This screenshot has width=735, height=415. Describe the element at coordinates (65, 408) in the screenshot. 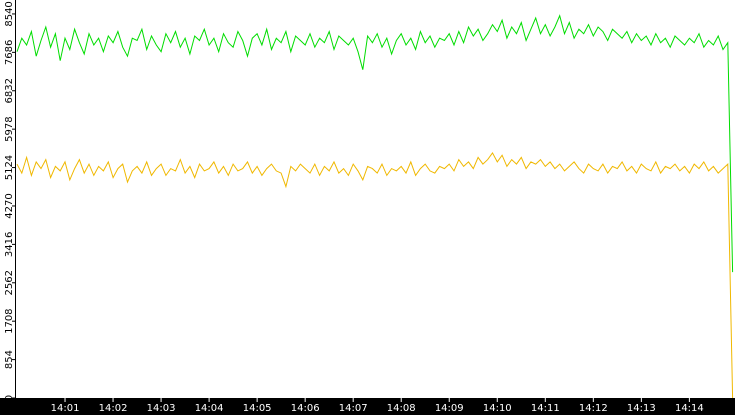

I see `x-tick-label: 14:01` at that location.